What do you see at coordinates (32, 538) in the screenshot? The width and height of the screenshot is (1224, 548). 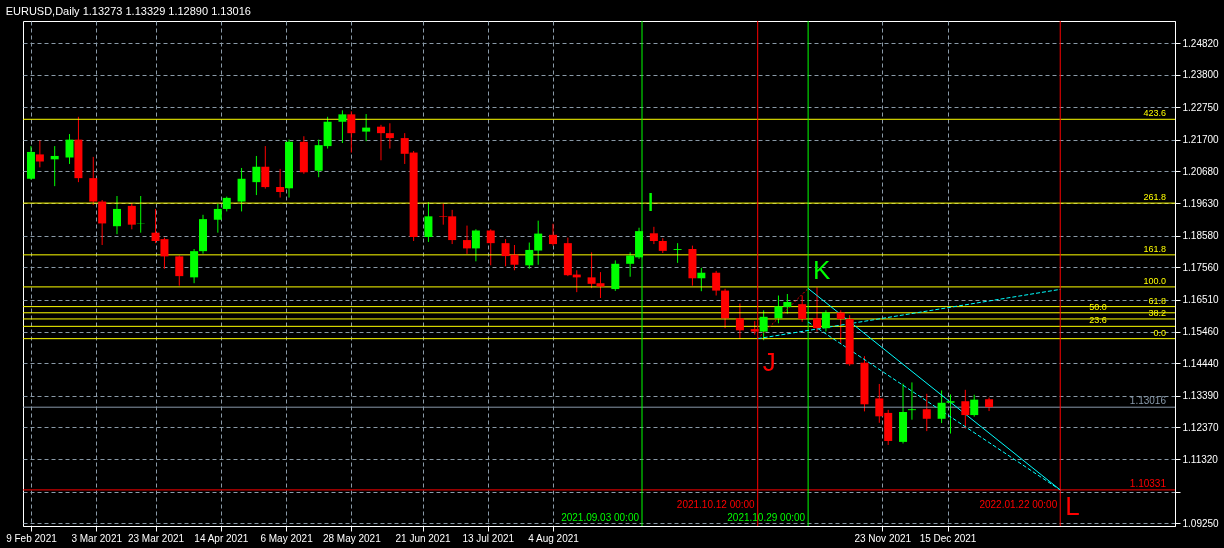 I see `x-tick-label: 9 Feb 2021` at bounding box center [32, 538].